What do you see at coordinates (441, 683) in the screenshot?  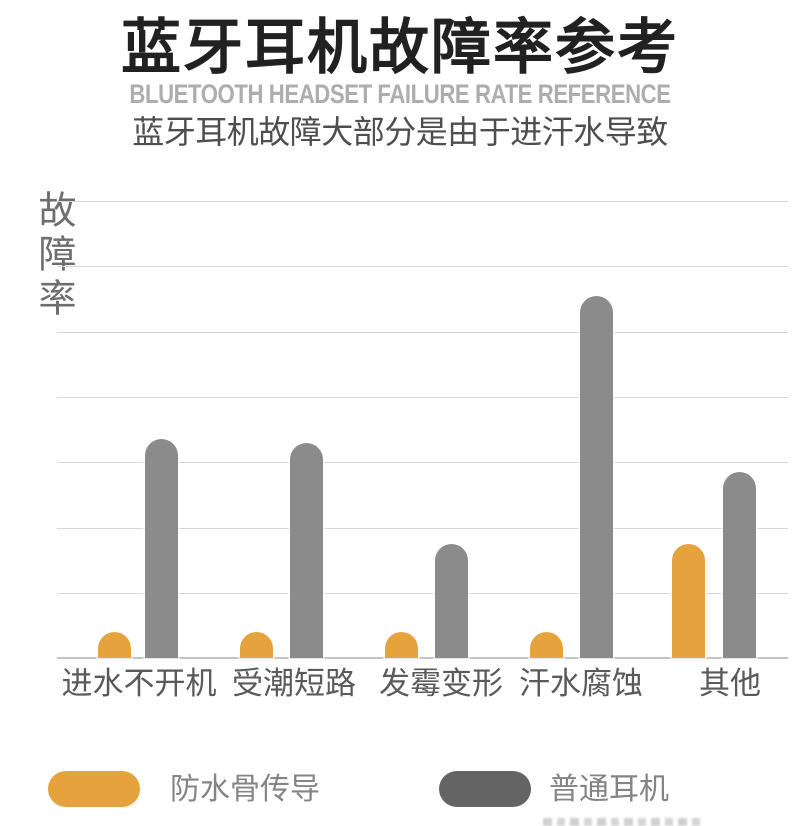 I see `x-label-2: 发霉变形` at bounding box center [441, 683].